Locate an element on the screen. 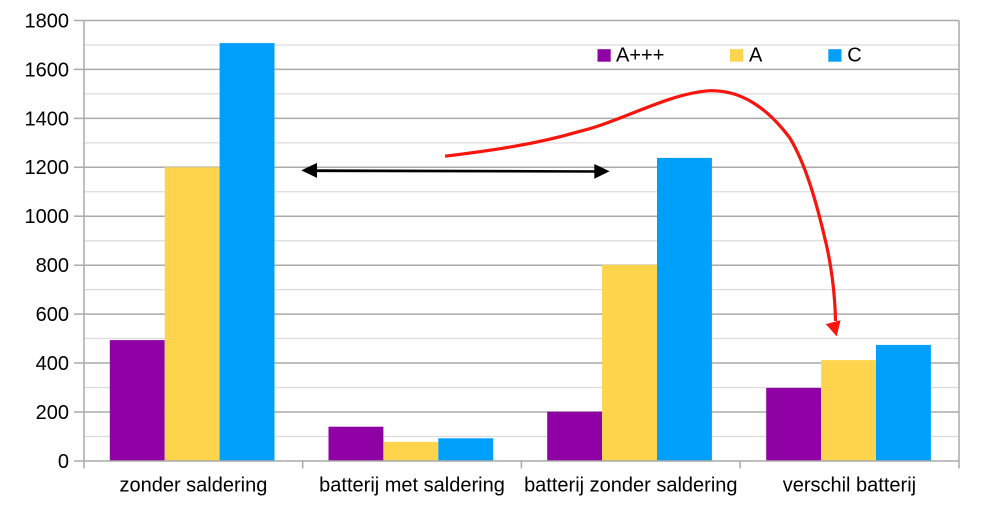 This screenshot has width=987, height=511. svg-text: batterij met saldering is located at coordinates (412, 486).